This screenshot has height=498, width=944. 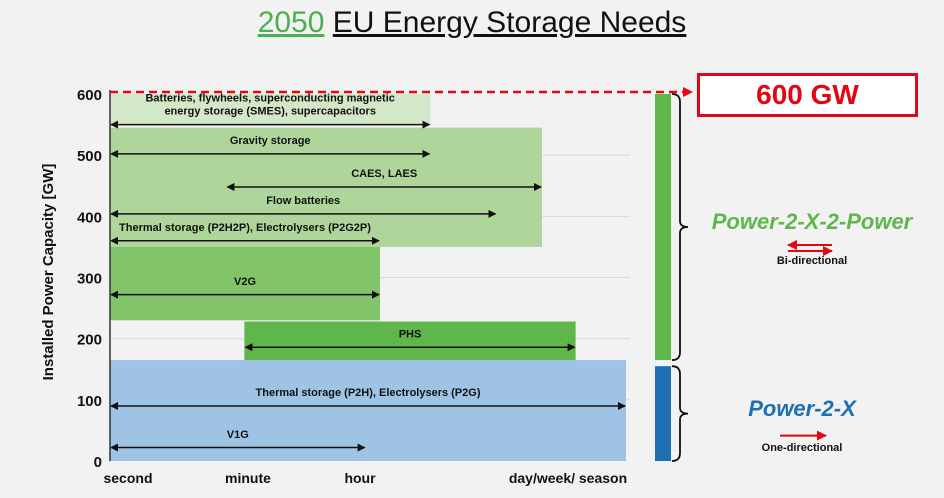 I want to click on x-tick-label: day/week/ season, so click(x=568, y=478).